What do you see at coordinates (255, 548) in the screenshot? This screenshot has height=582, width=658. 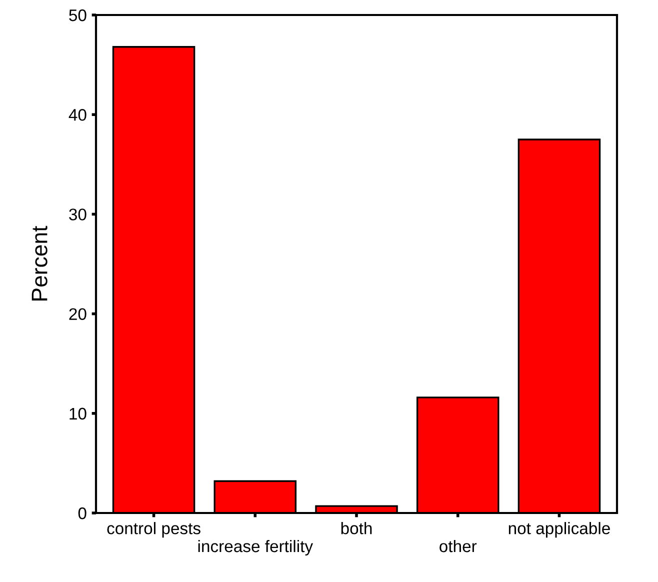 I see `x-tick-label: increase fertility` at bounding box center [255, 548].